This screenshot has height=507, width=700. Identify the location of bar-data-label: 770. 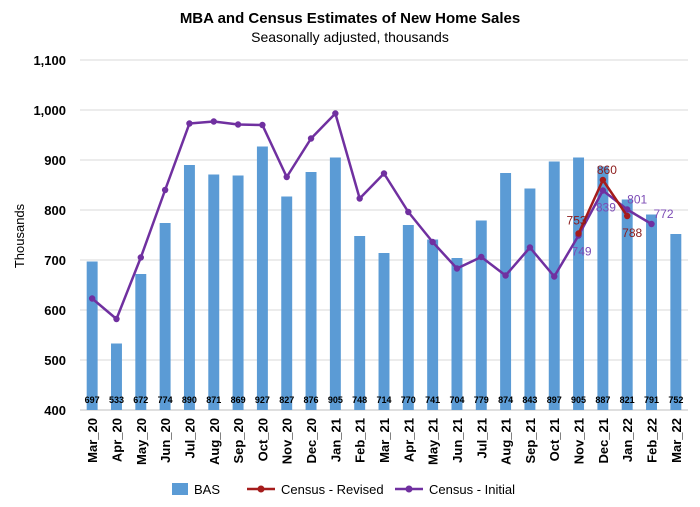
(408, 400).